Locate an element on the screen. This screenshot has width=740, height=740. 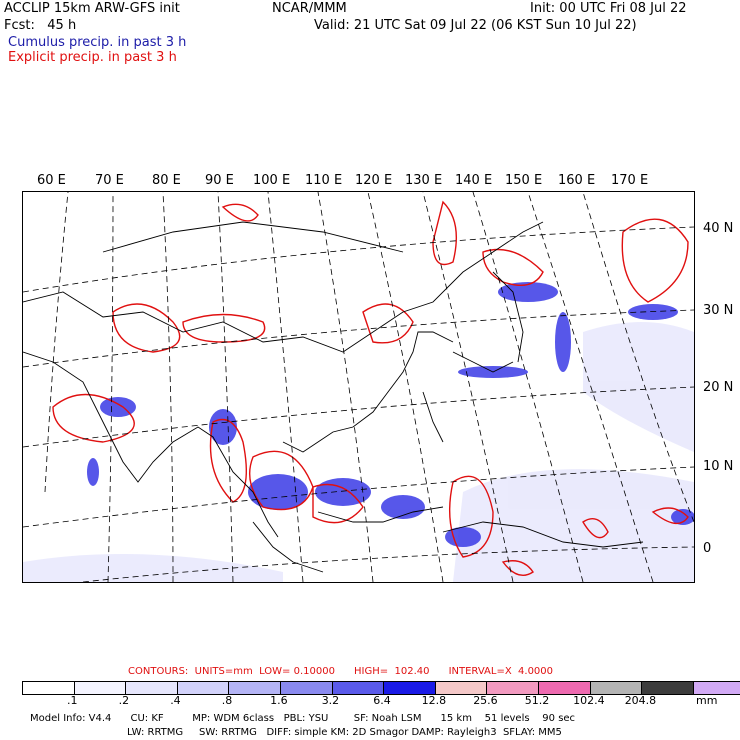
lon-label: 100 E is located at coordinates (272, 180).